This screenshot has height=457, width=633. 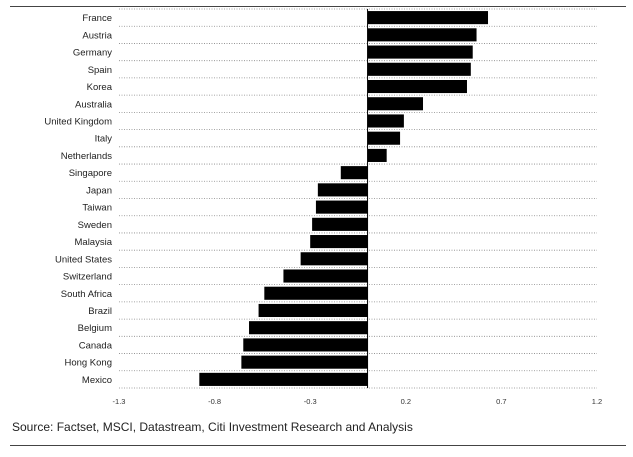 I want to click on category-label: Sweden, so click(x=95, y=225).